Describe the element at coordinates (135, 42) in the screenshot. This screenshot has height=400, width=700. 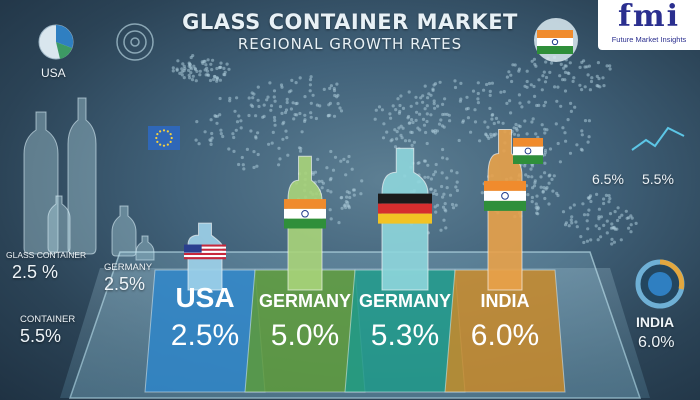
I see `target-widget` at that location.